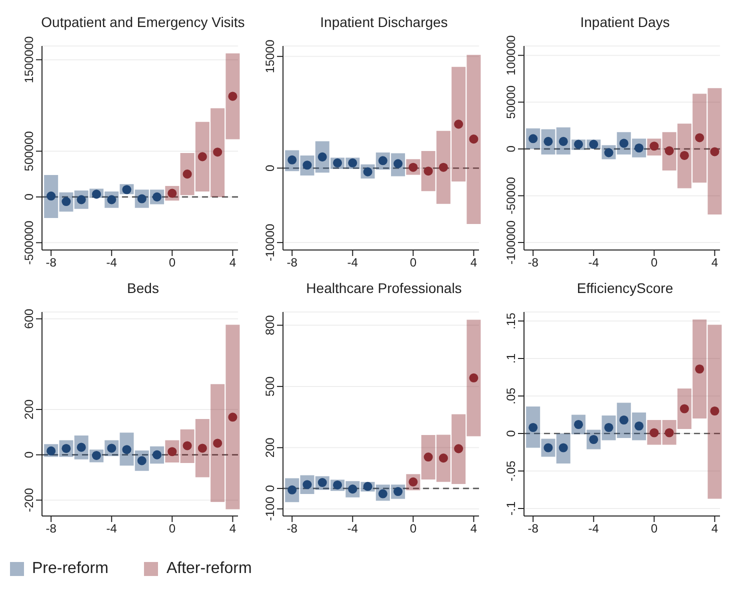 This screenshot has height=589, width=738. I want to click on chart-title: Healthcare Professionals, so click(384, 288).